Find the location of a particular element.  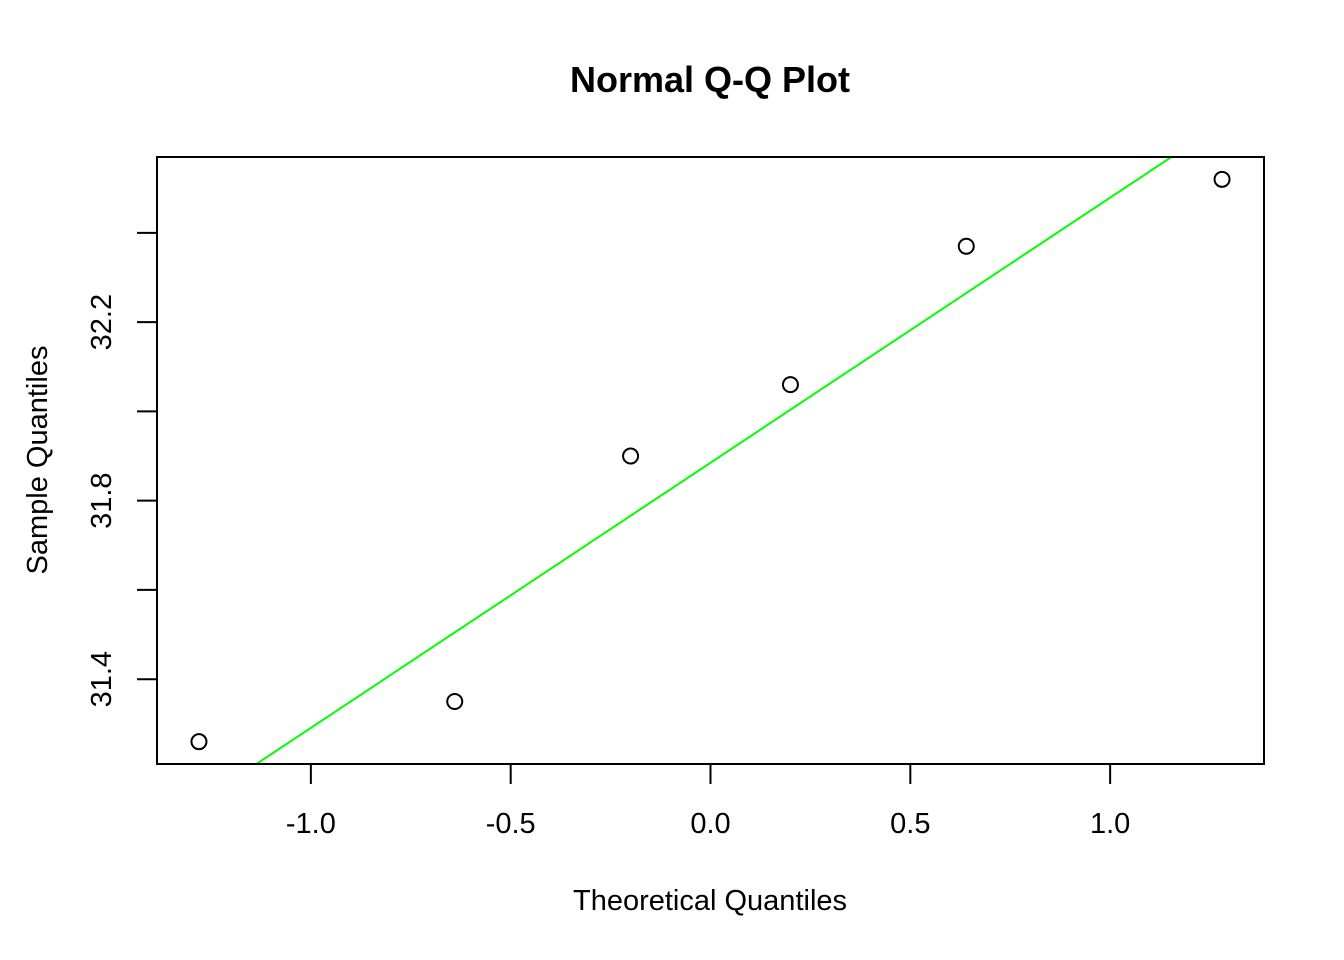

x-tick-label: -0.5 is located at coordinates (511, 824).